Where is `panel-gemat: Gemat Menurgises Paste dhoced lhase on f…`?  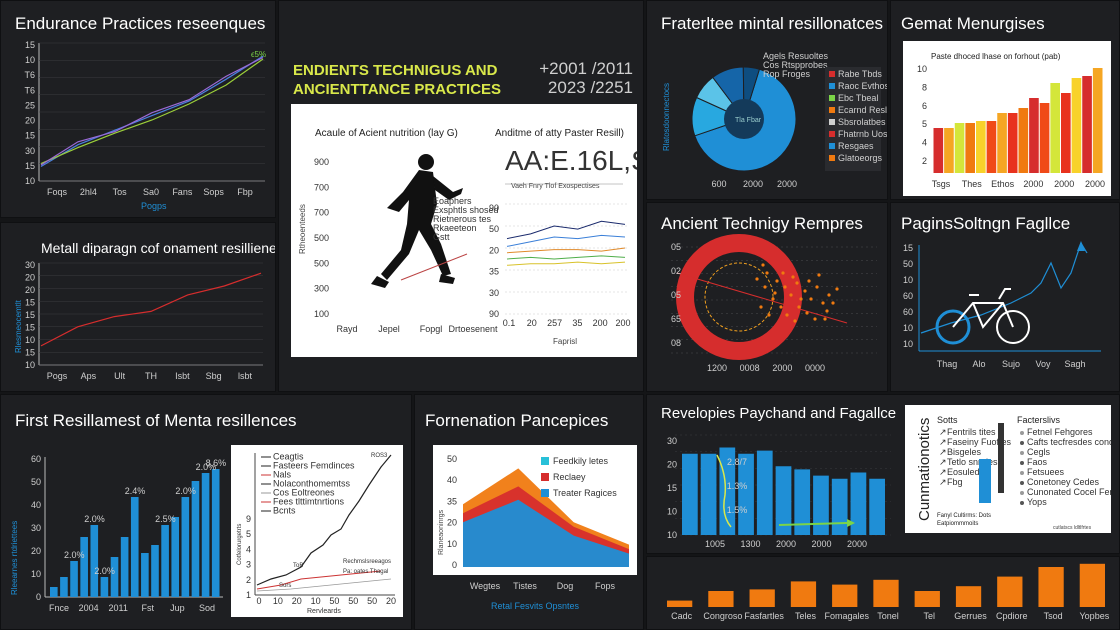 panel-gemat: Gemat Menurgises Paste dhoced lhase on f… is located at coordinates (1005, 100).